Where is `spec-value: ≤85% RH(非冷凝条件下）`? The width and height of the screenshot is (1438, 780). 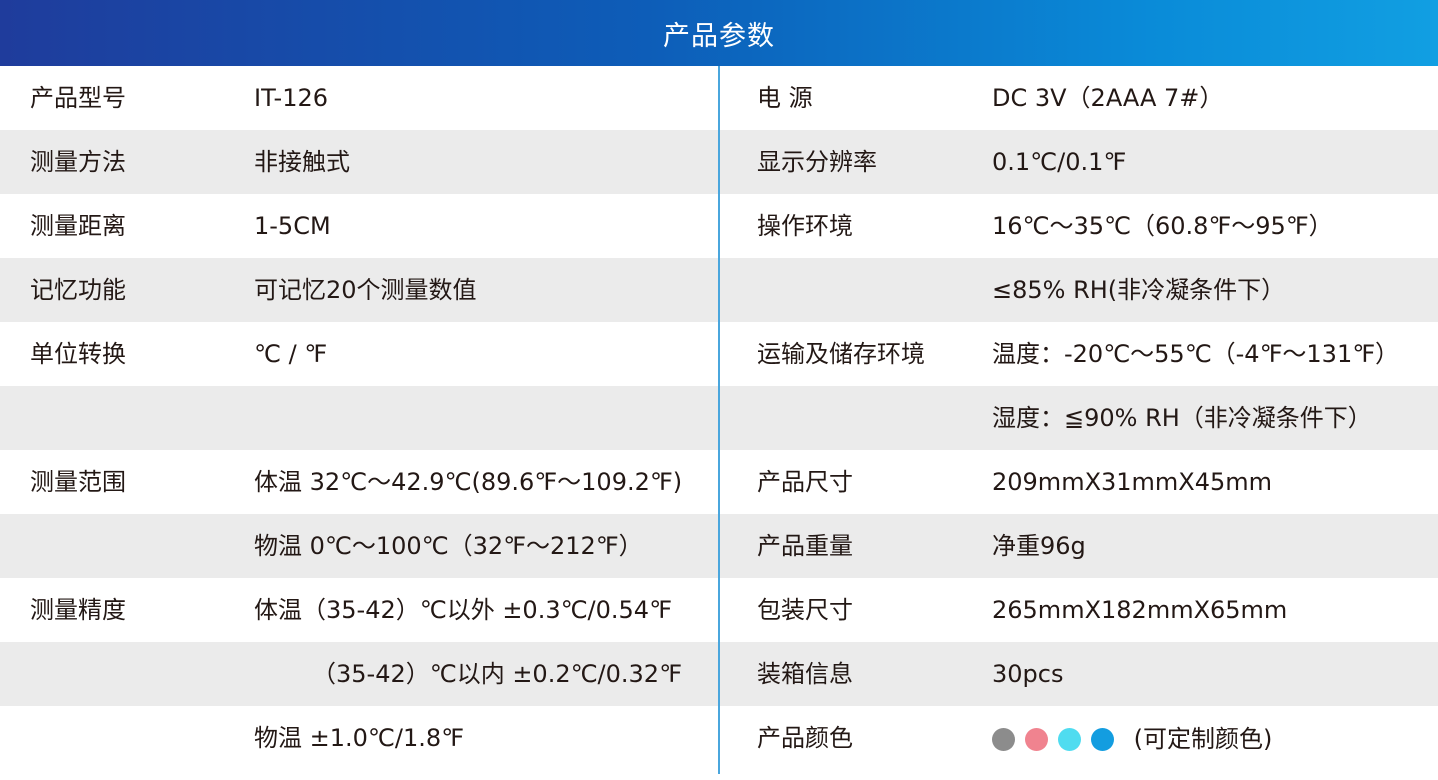 spec-value: ≤85% RH(非冷凝条件下） is located at coordinates (1139, 290).